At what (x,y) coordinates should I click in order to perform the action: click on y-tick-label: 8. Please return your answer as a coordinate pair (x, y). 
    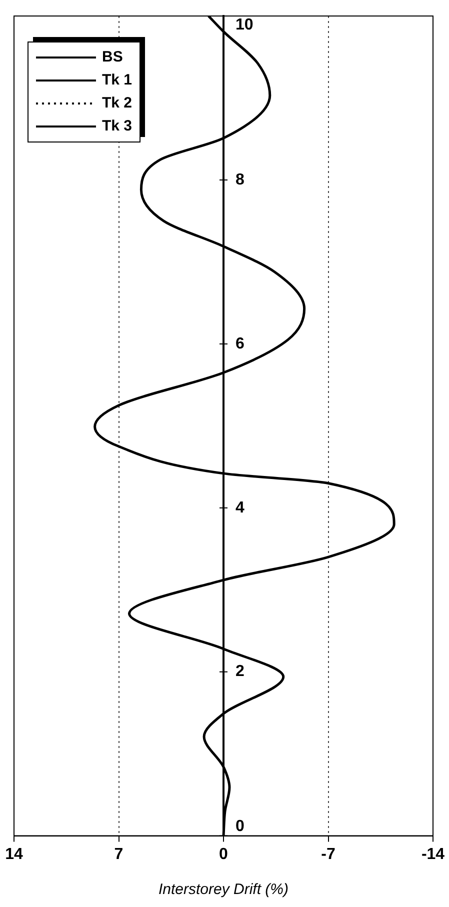
    Looking at the image, I should click on (240, 179).